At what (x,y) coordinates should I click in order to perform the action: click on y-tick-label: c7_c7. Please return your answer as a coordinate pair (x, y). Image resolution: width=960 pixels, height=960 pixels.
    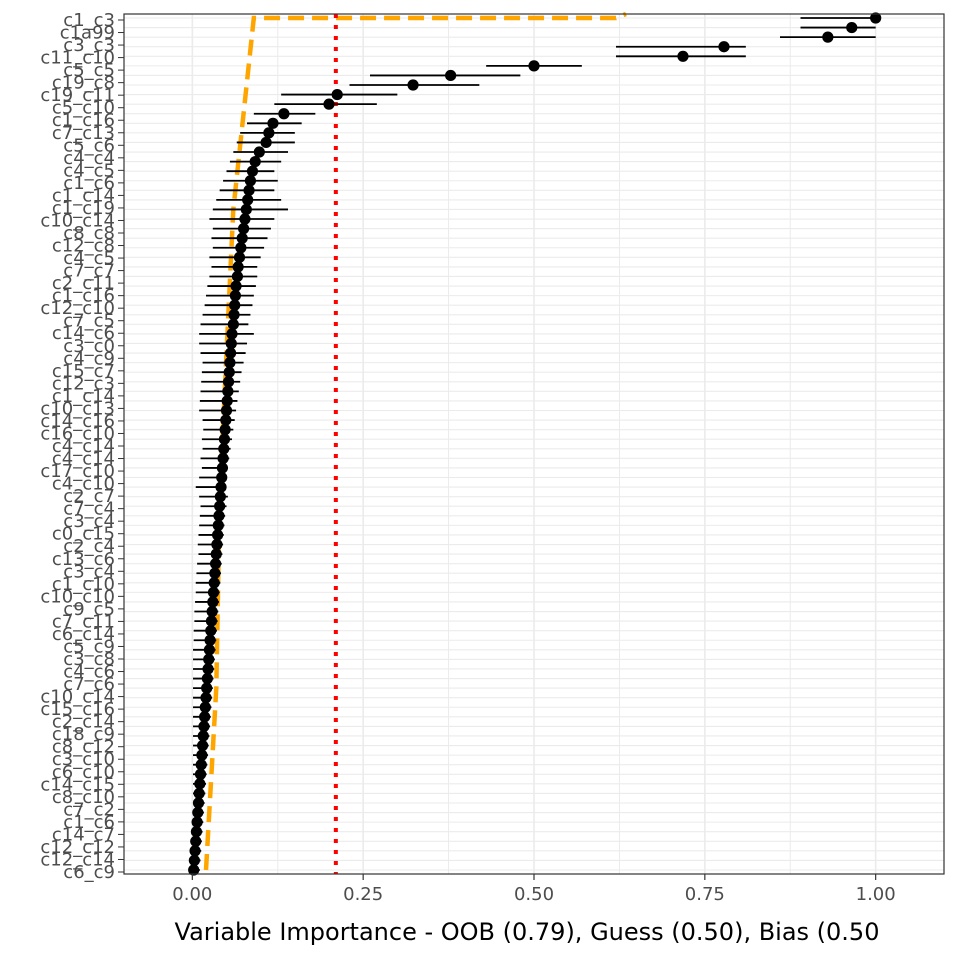
    Looking at the image, I should click on (89, 271).